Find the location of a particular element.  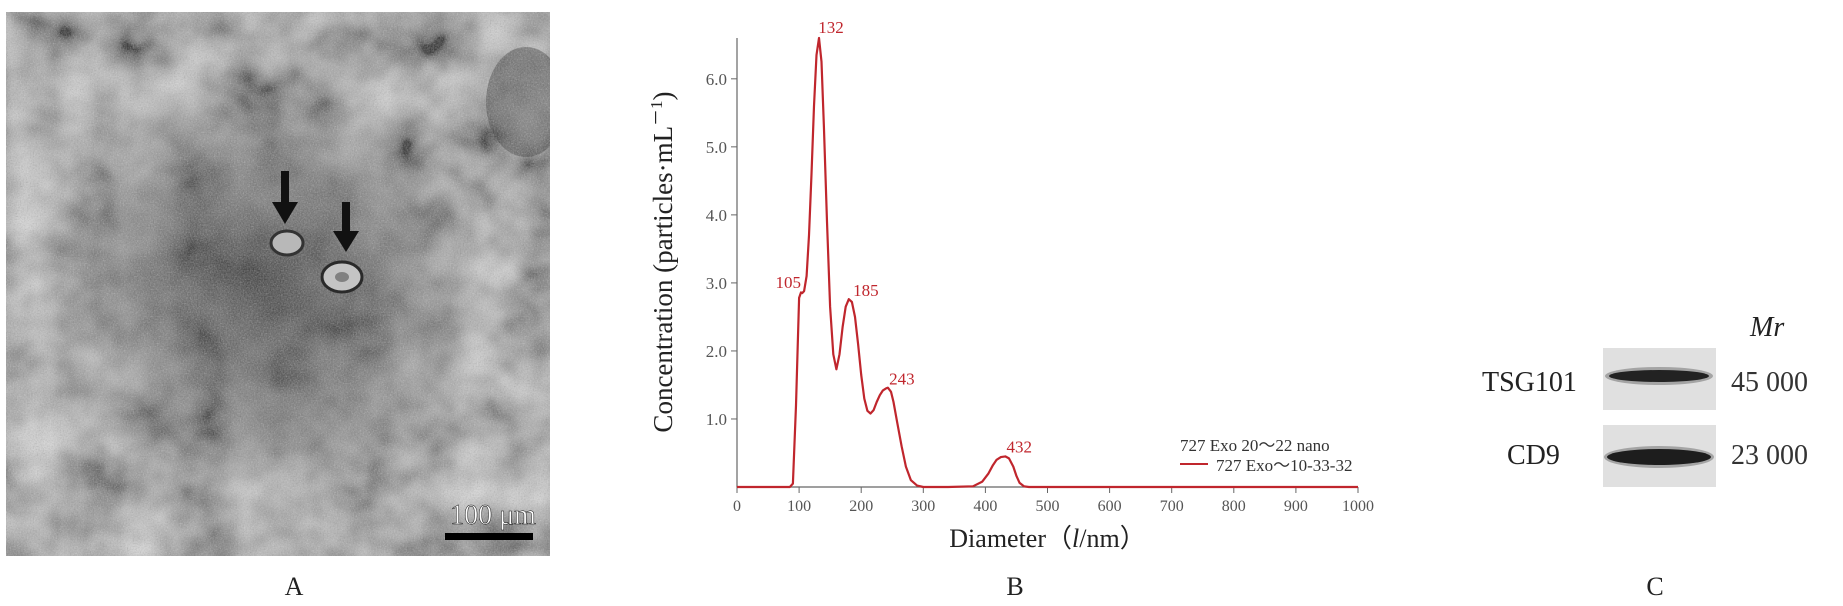

x-tick-label: 400 is located at coordinates (985, 506).